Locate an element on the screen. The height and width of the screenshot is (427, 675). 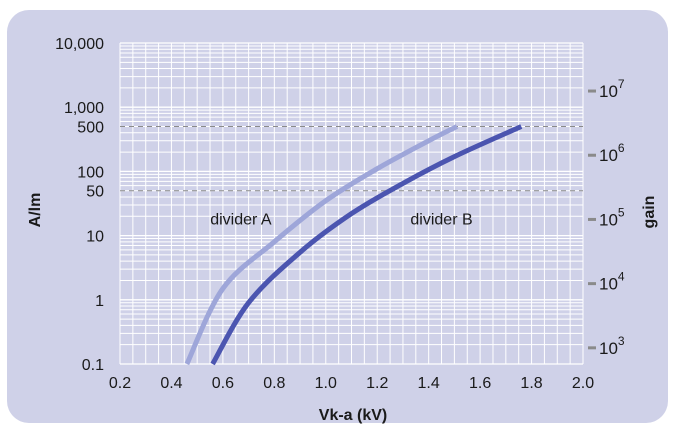
y2-tick-label: 10⁷ is located at coordinates (612, 89).